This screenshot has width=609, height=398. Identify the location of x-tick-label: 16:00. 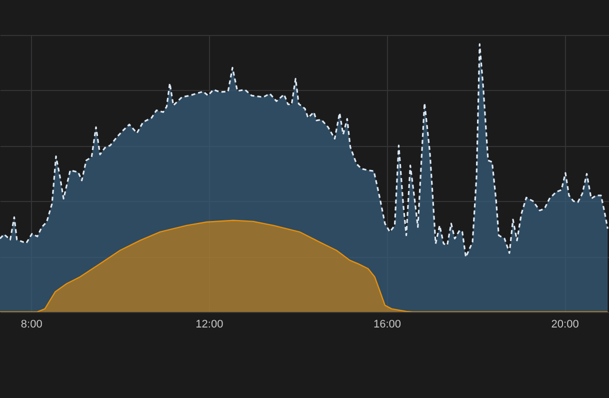
(387, 324).